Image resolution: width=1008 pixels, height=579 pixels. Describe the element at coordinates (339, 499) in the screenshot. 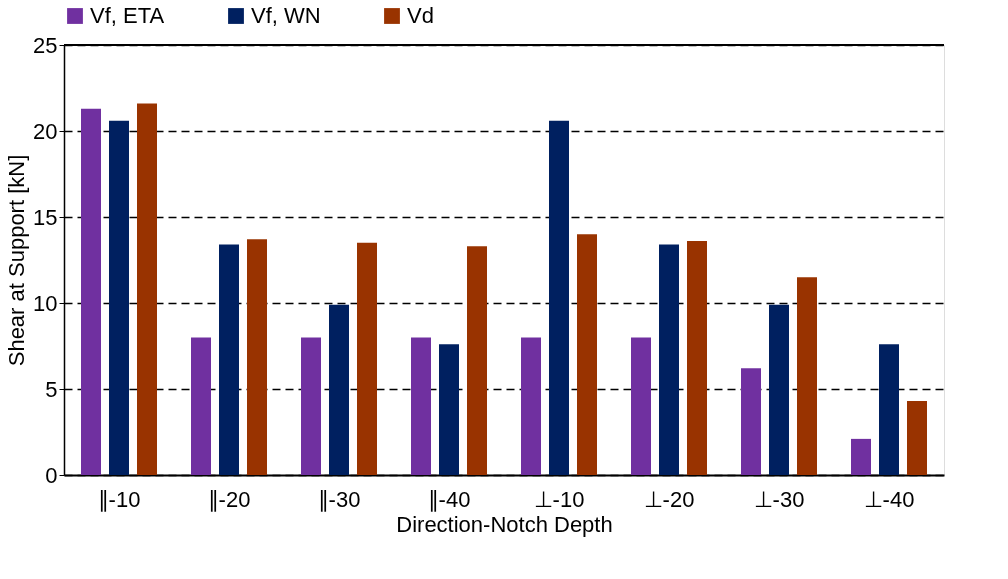

I see `x-tick-label: ∥-30` at that location.